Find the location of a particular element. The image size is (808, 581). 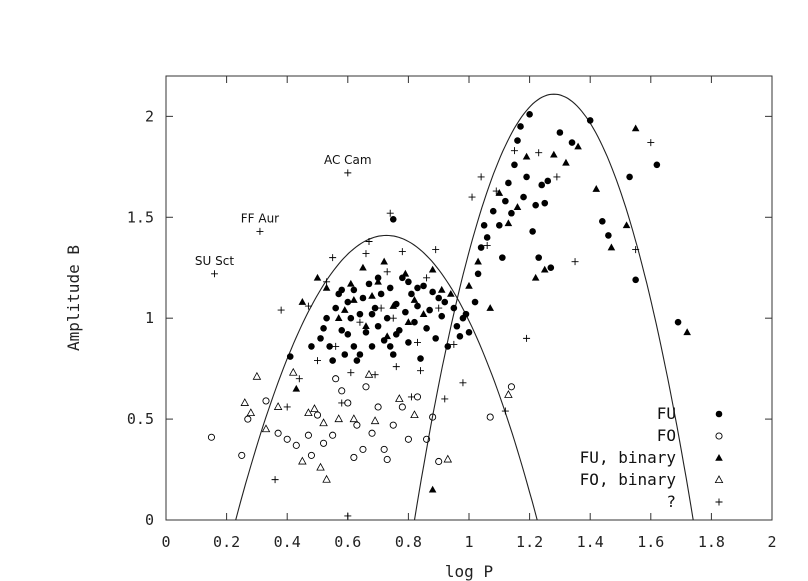

legend-label: ? is located at coordinates (671, 501).